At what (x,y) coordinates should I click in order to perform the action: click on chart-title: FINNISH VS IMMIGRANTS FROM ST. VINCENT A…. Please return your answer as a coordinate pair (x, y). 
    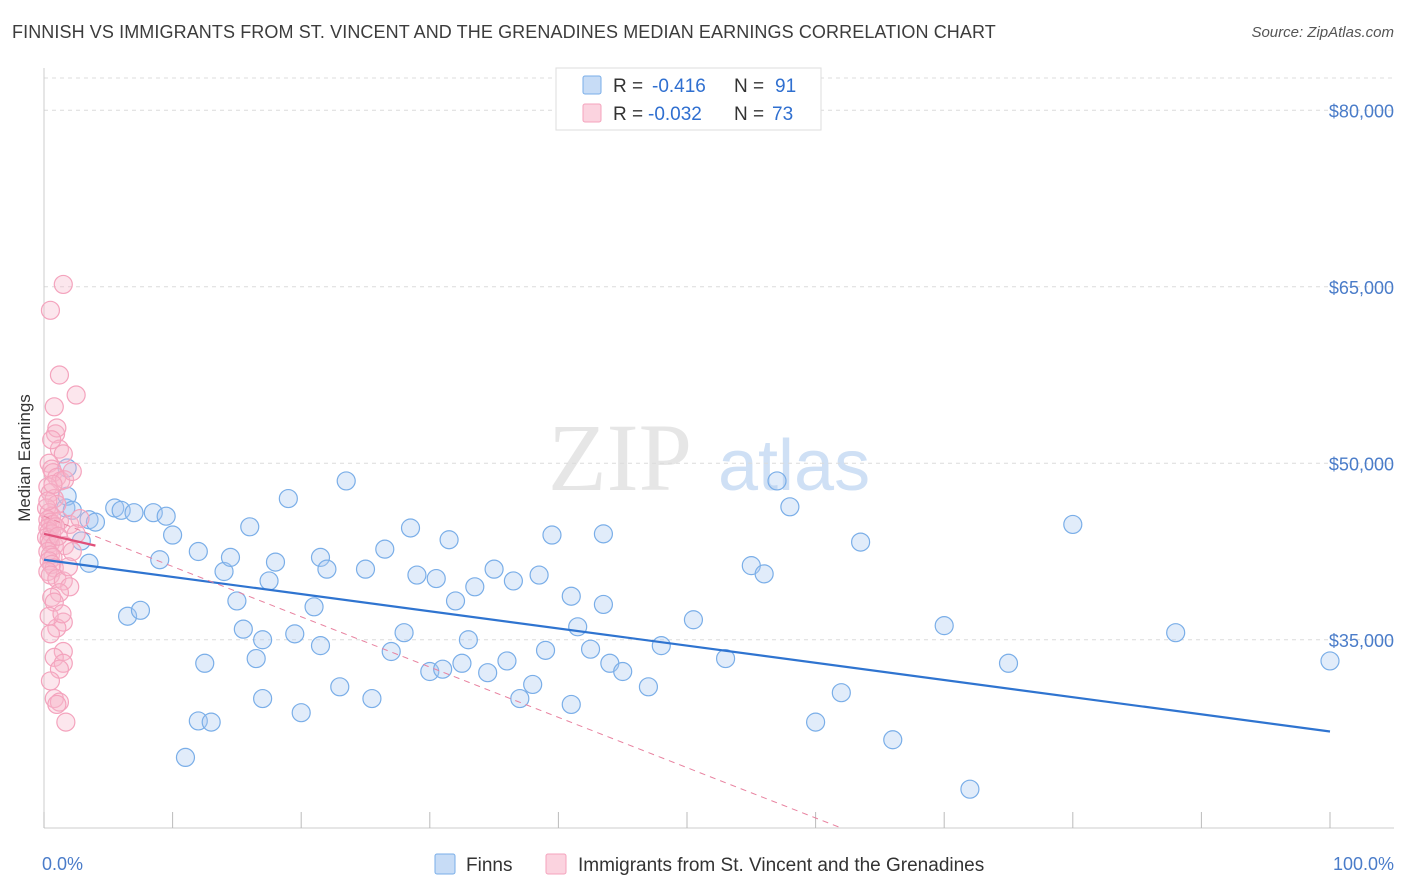
    Looking at the image, I should click on (504, 32).